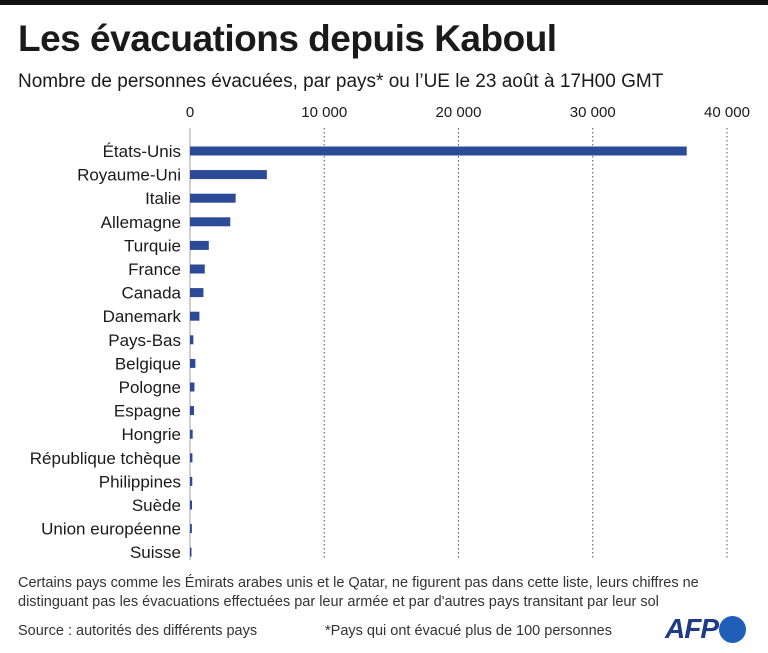 Image resolution: width=768 pixels, height=653 pixels. What do you see at coordinates (105, 458) in the screenshot?
I see `category-label: République tchèque` at bounding box center [105, 458].